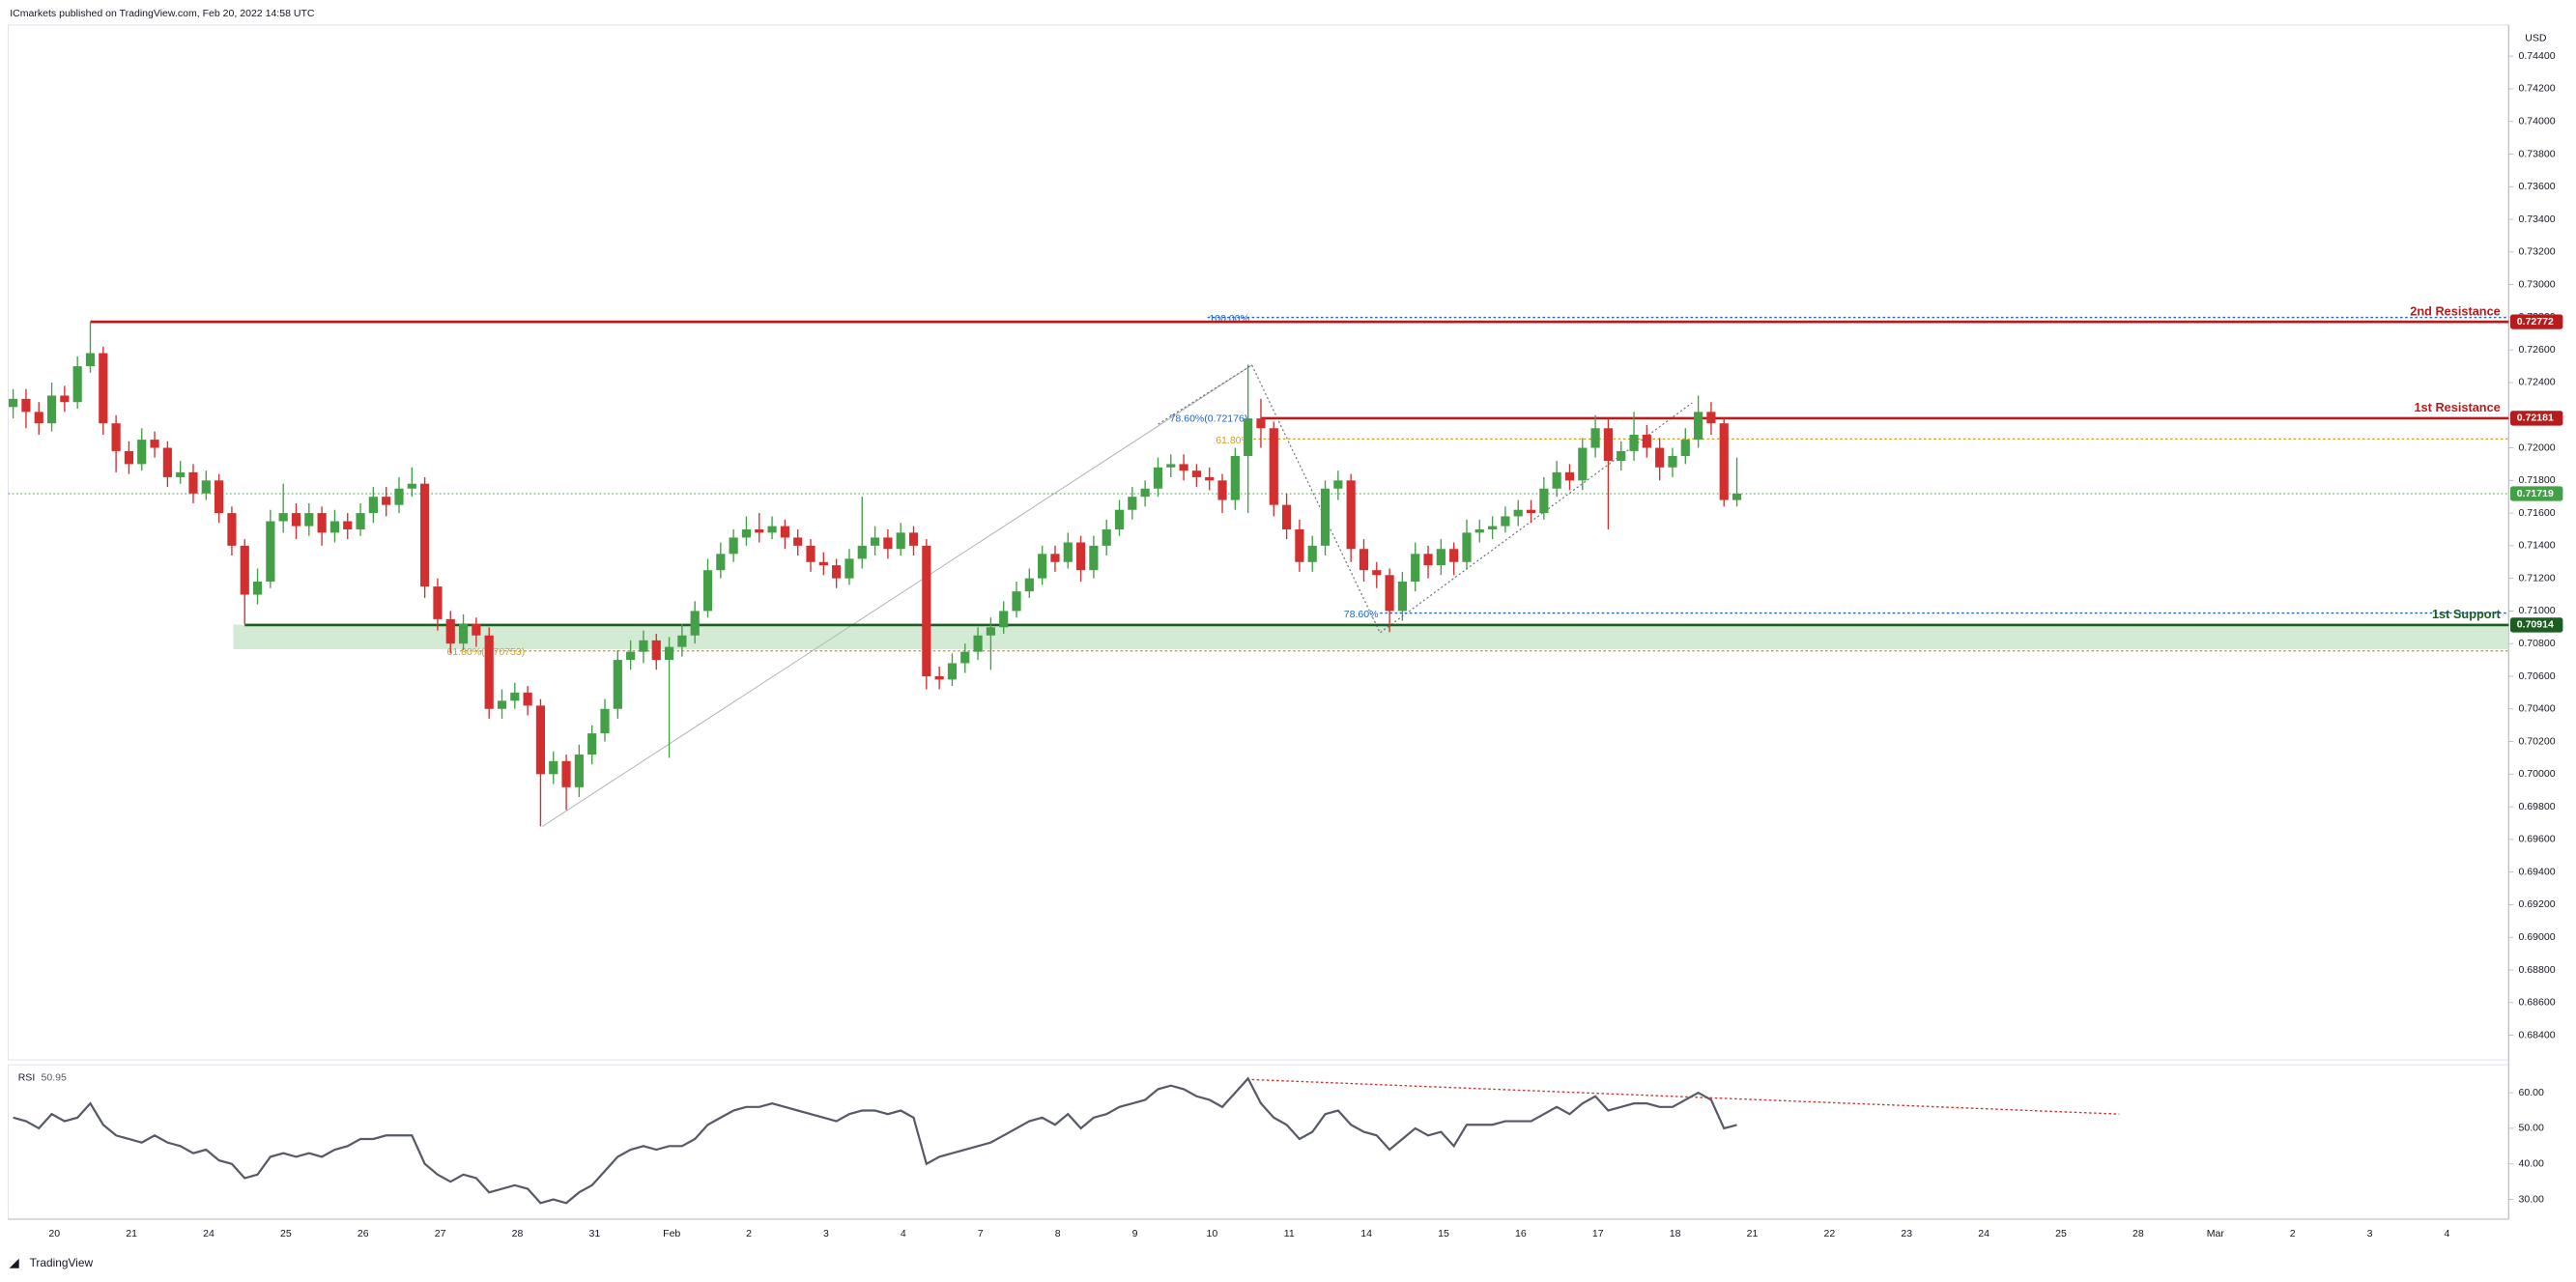 The height and width of the screenshot is (1282, 2576). What do you see at coordinates (518, 1234) in the screenshot?
I see `x-tick-label: 28` at bounding box center [518, 1234].